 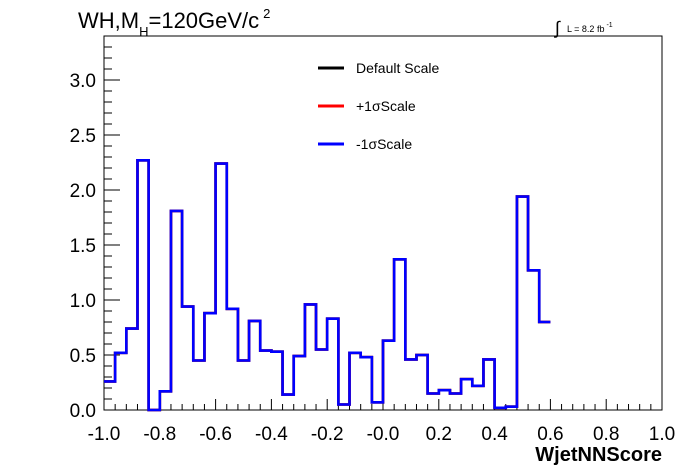 What do you see at coordinates (383, 434) in the screenshot?
I see `x-tick-label: -0.0` at bounding box center [383, 434].